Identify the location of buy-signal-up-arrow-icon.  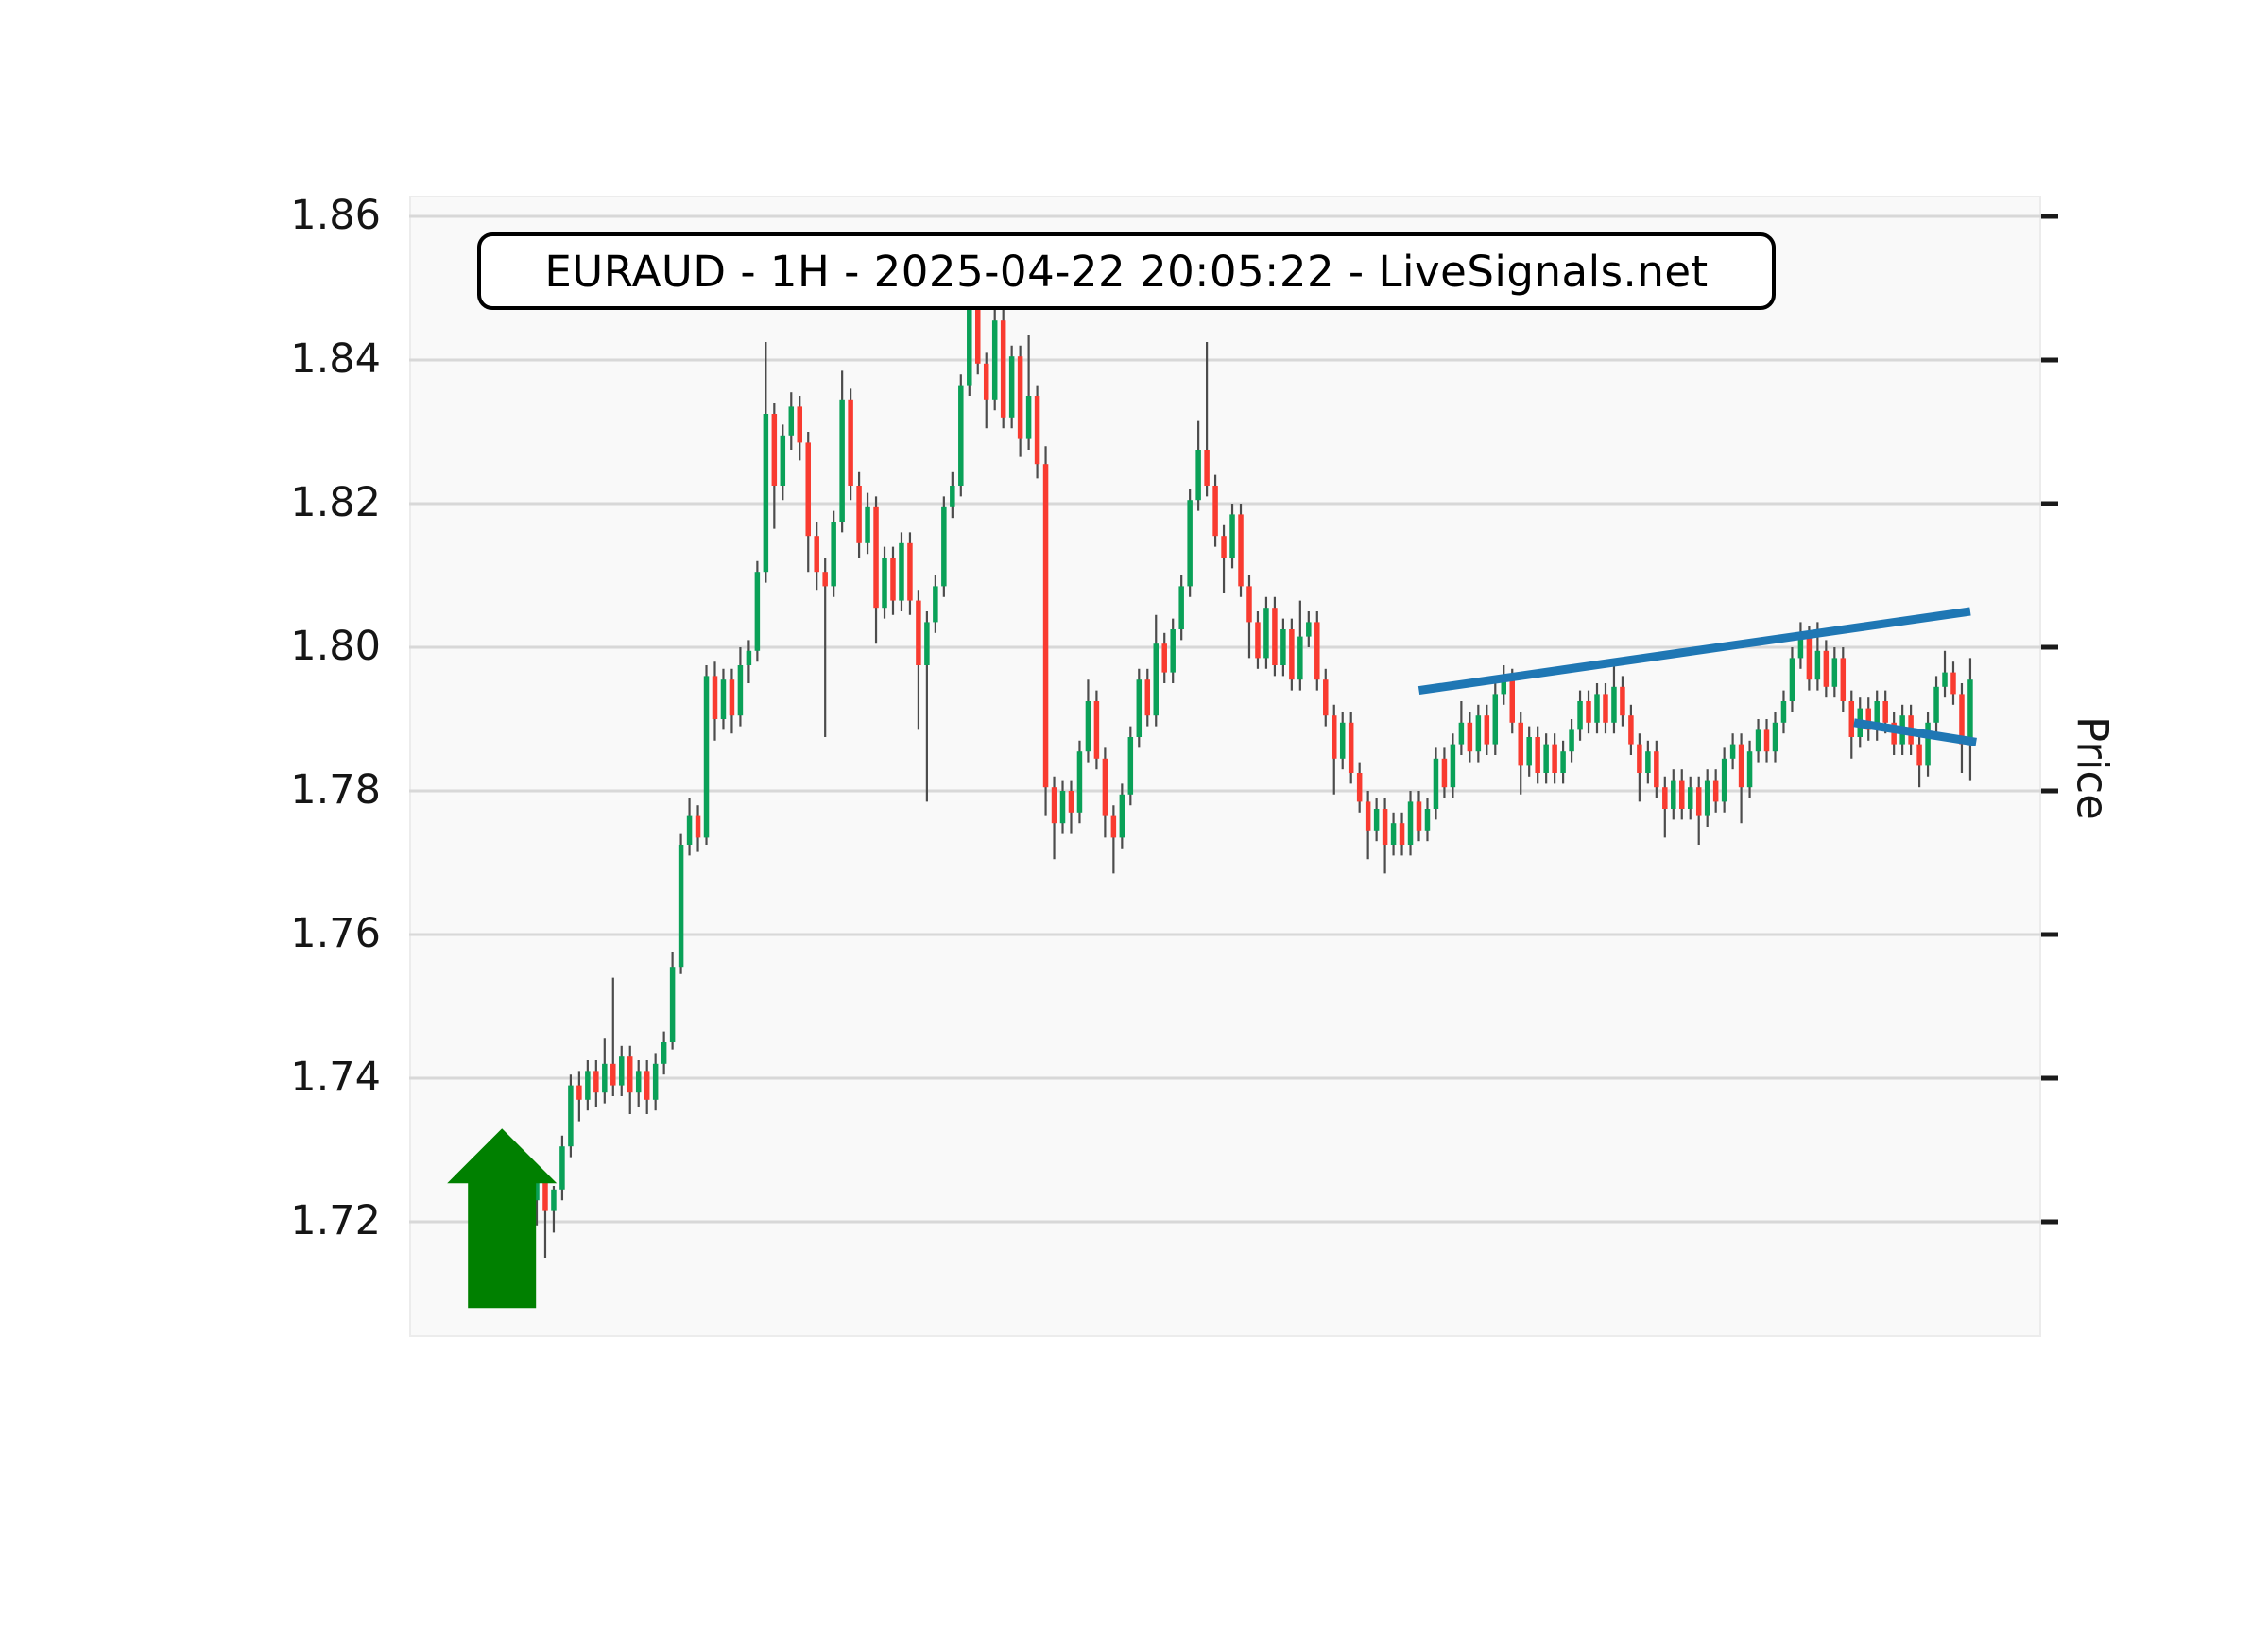
(502, 1218).